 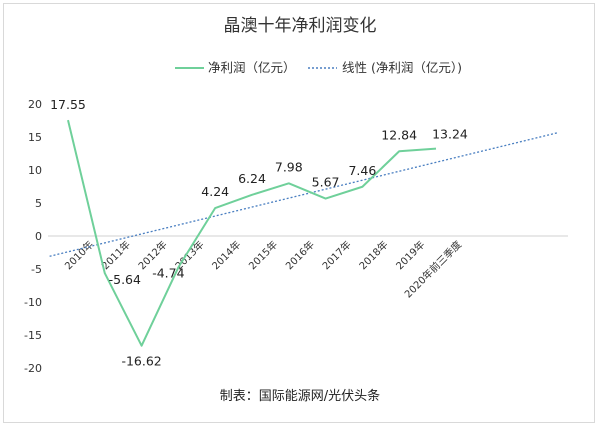 I want to click on x-tick-label: 2015年, so click(x=263, y=255).